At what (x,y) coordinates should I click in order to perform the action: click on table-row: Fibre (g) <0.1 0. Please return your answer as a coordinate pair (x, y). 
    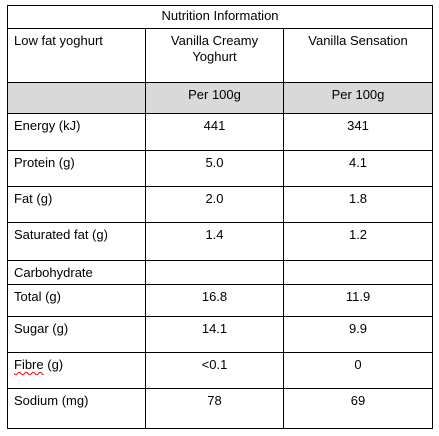
    Looking at the image, I should click on (220, 370).